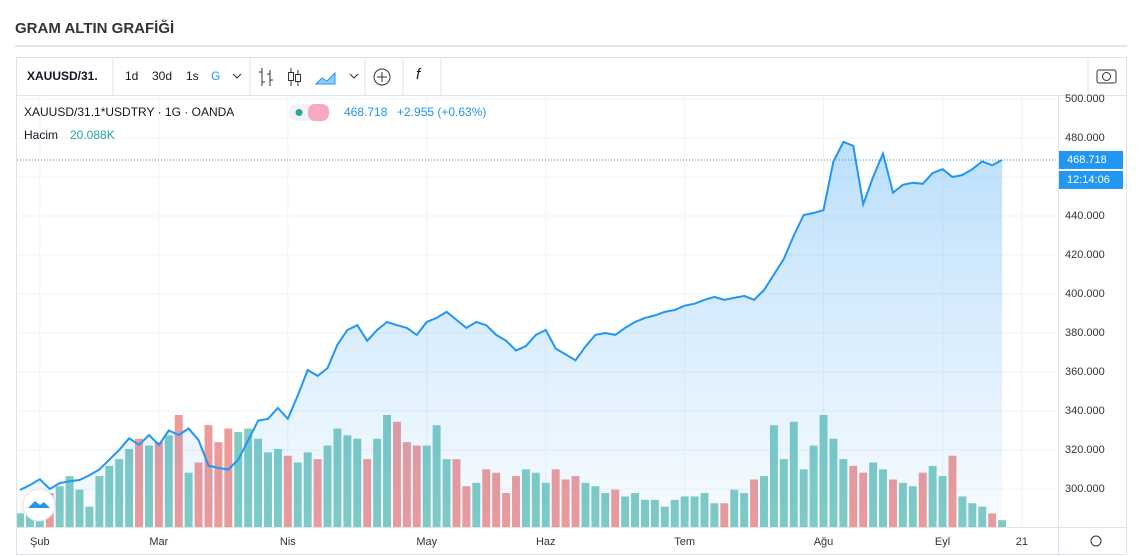  I want to click on x-tick-label: Tem, so click(684, 542).